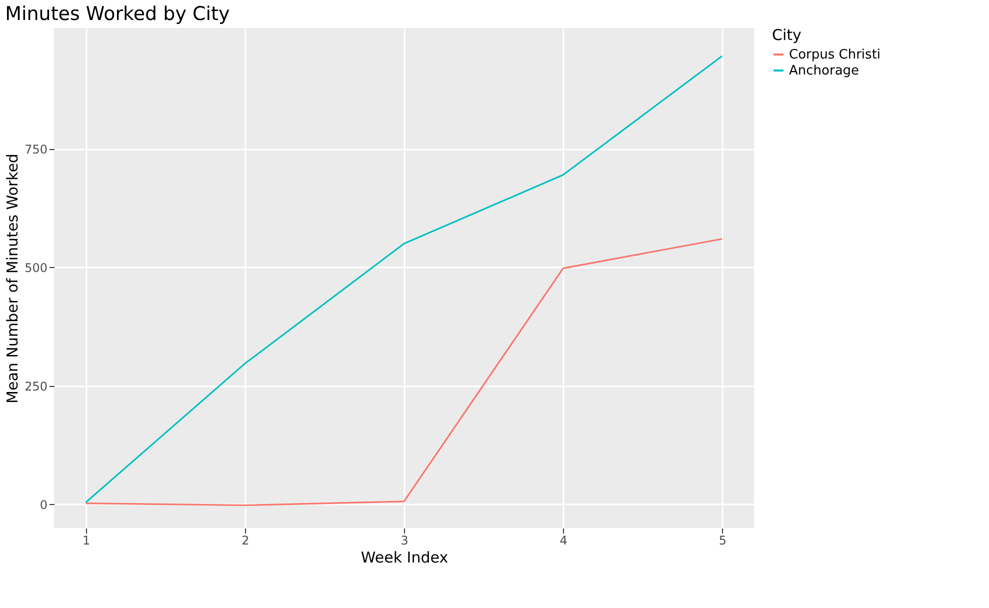 This screenshot has height=608, width=989. Describe the element at coordinates (787, 35) in the screenshot. I see `legend-title: City` at that location.